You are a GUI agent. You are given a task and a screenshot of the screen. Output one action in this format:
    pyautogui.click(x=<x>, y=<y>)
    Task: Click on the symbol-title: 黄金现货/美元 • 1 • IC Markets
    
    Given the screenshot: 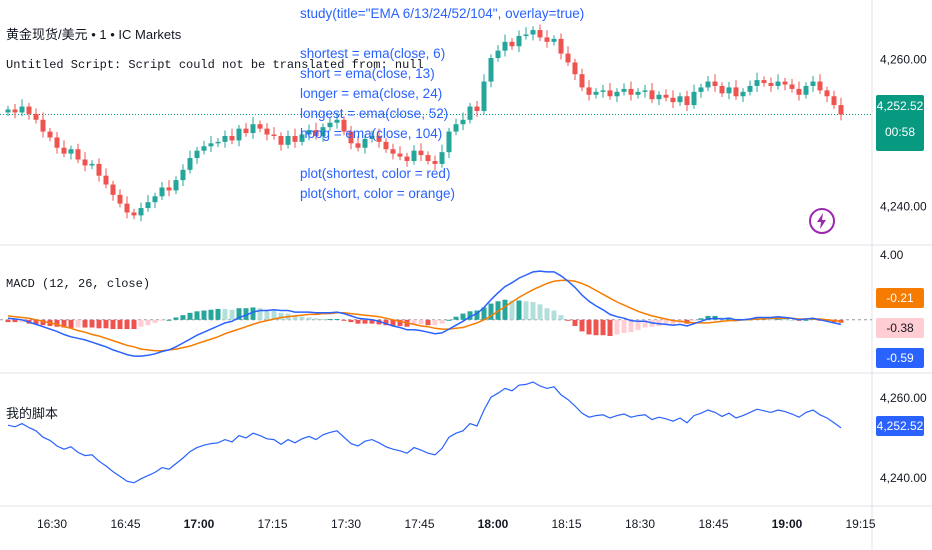 What is the action you would take?
    pyautogui.click(x=94, y=34)
    